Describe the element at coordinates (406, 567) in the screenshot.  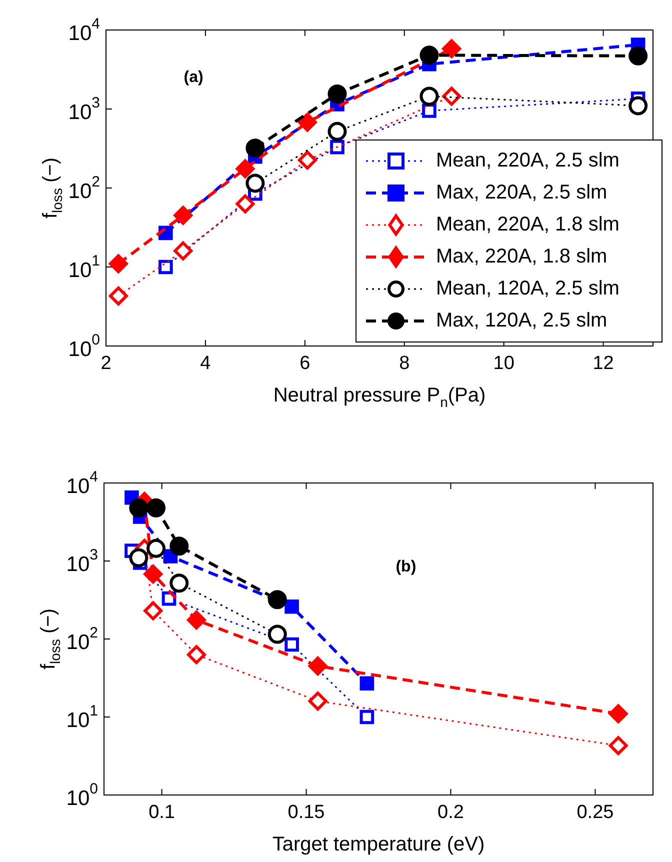
I see `annotation: (b)` at that location.